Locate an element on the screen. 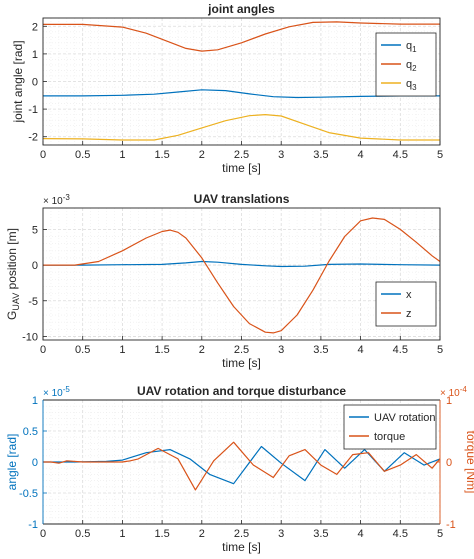  left-exponent-label: × 10⁻⁵ is located at coordinates (56, 392).